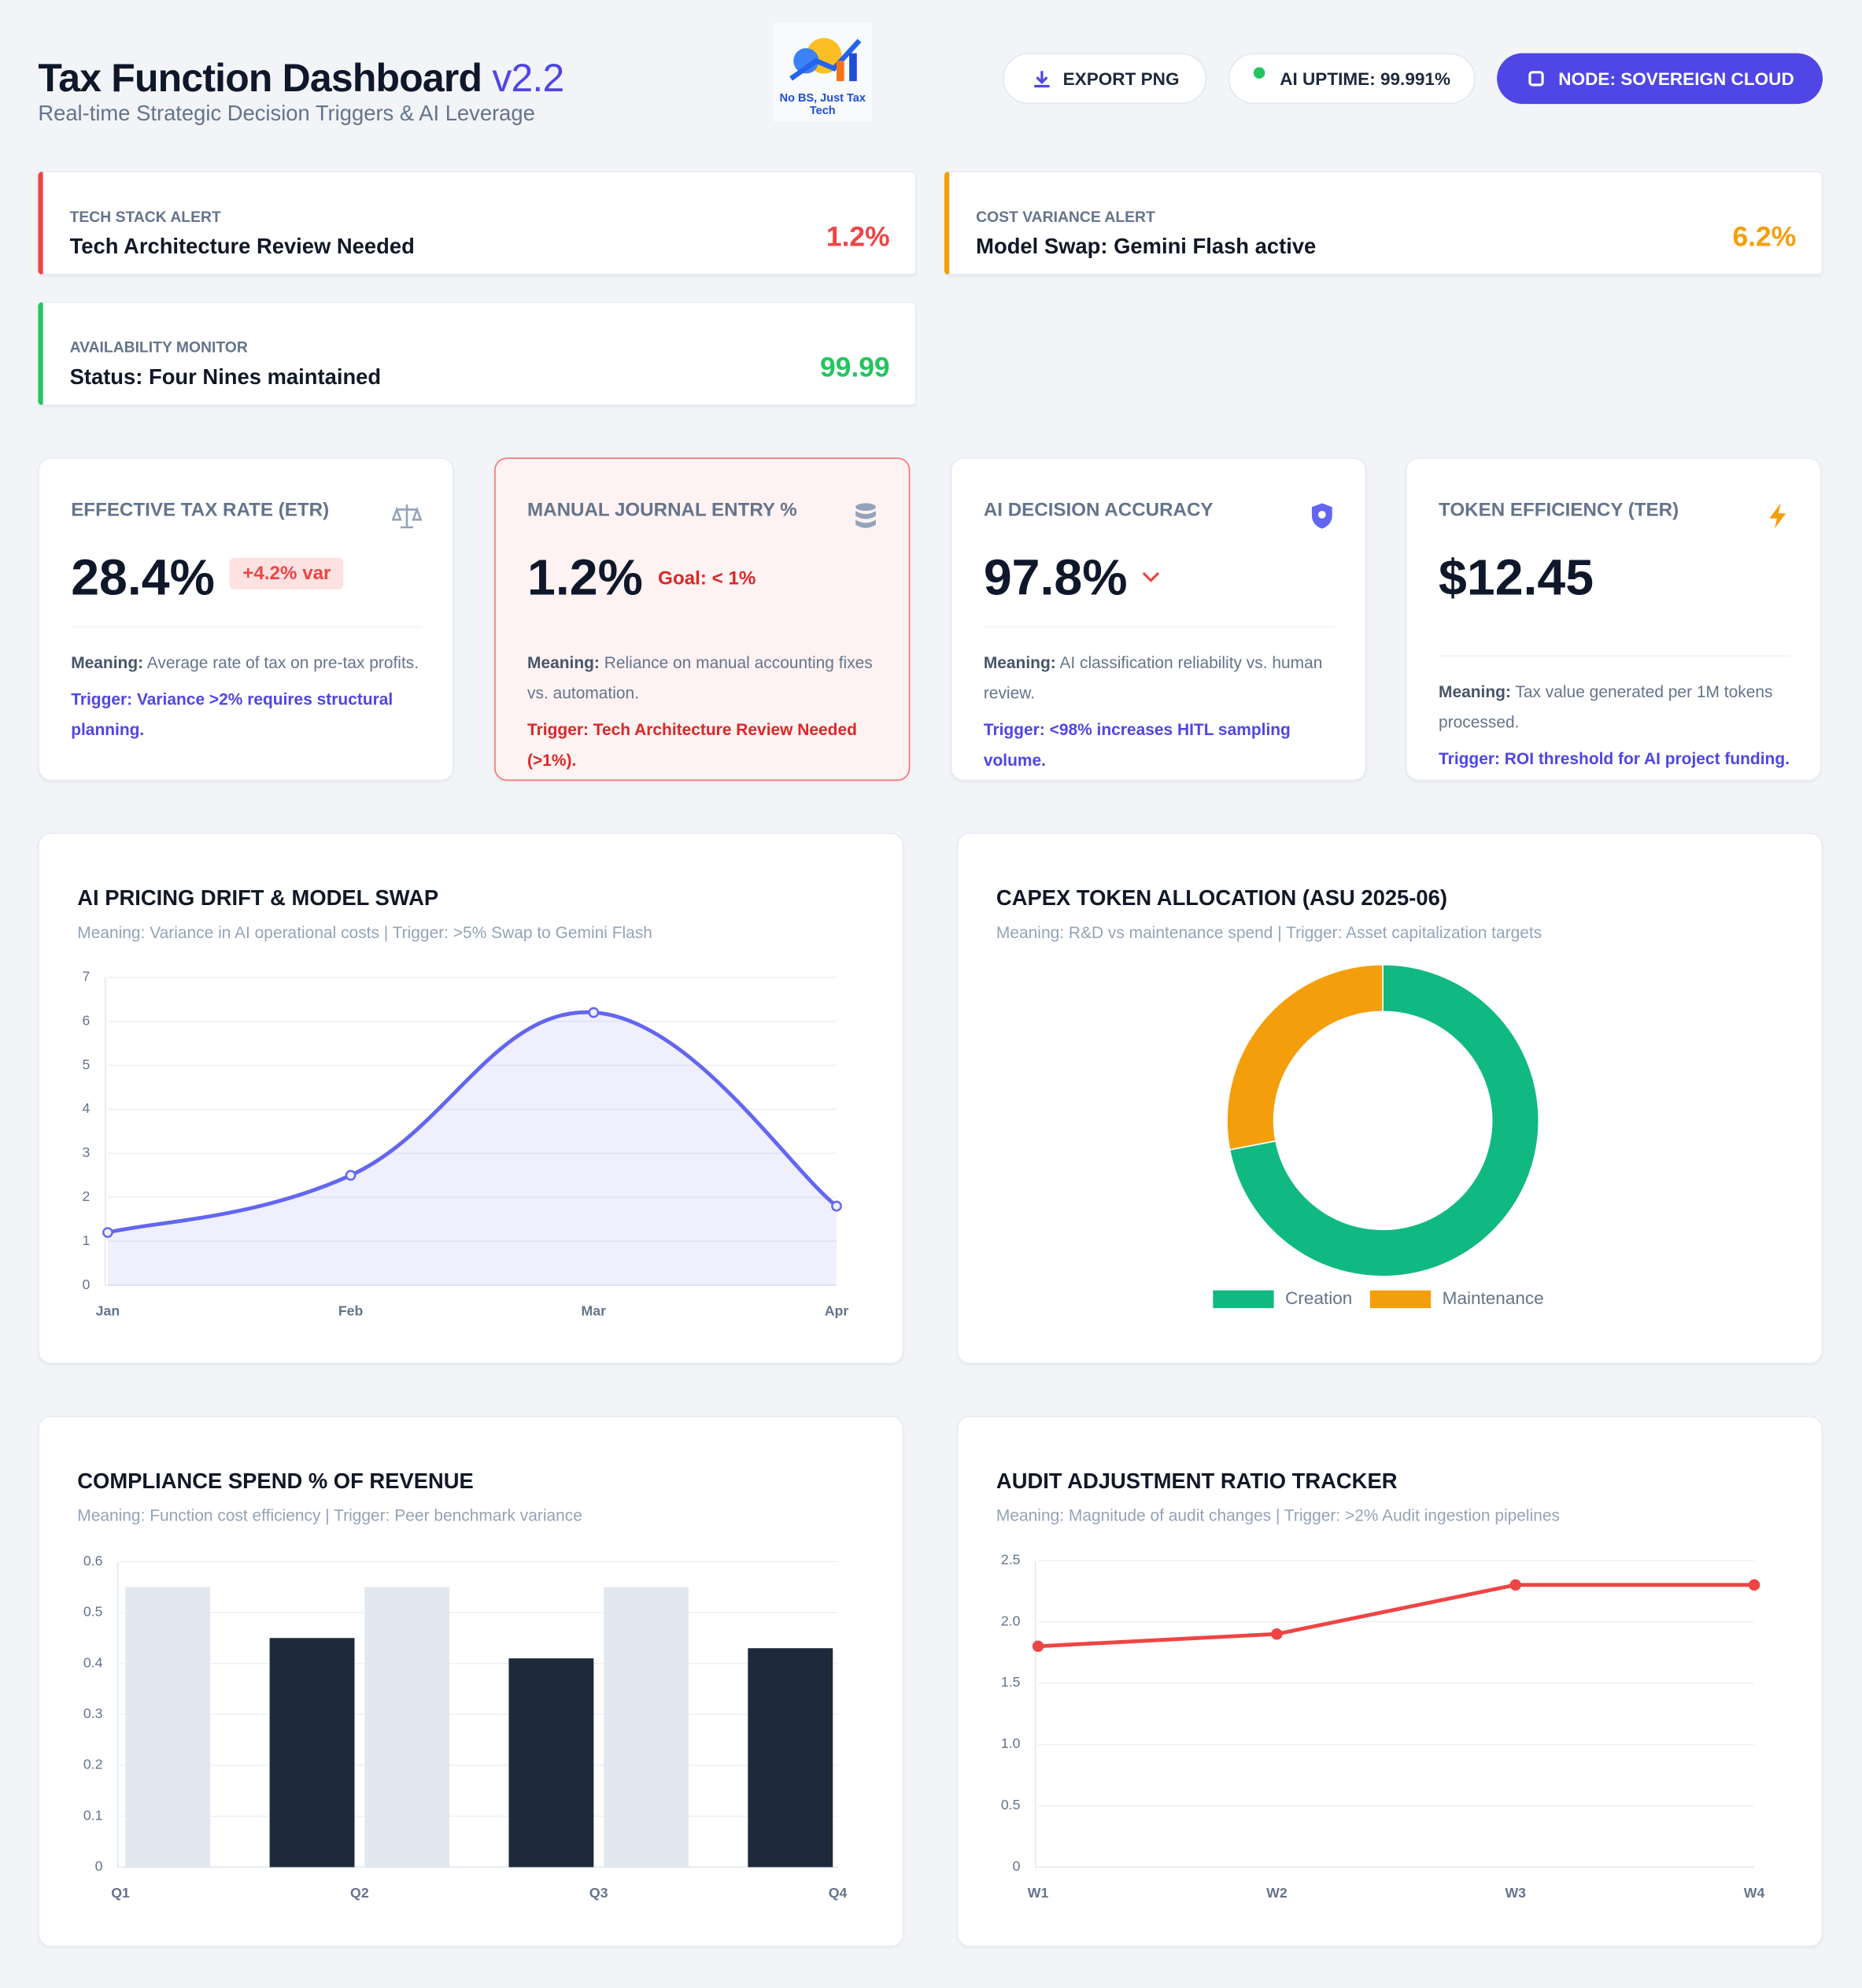  Describe the element at coordinates (86, 976) in the screenshot. I see `y-tick-label: 7` at that location.